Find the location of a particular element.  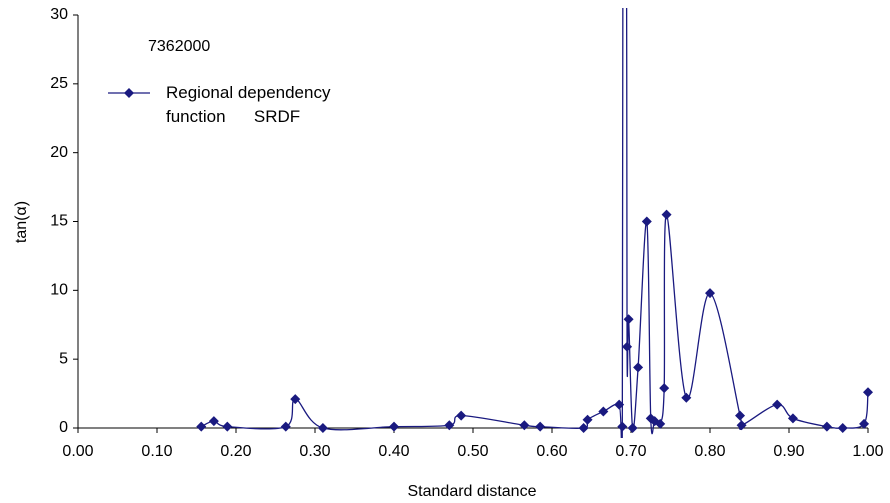

x-tick-label: 0.30 is located at coordinates (314, 451).